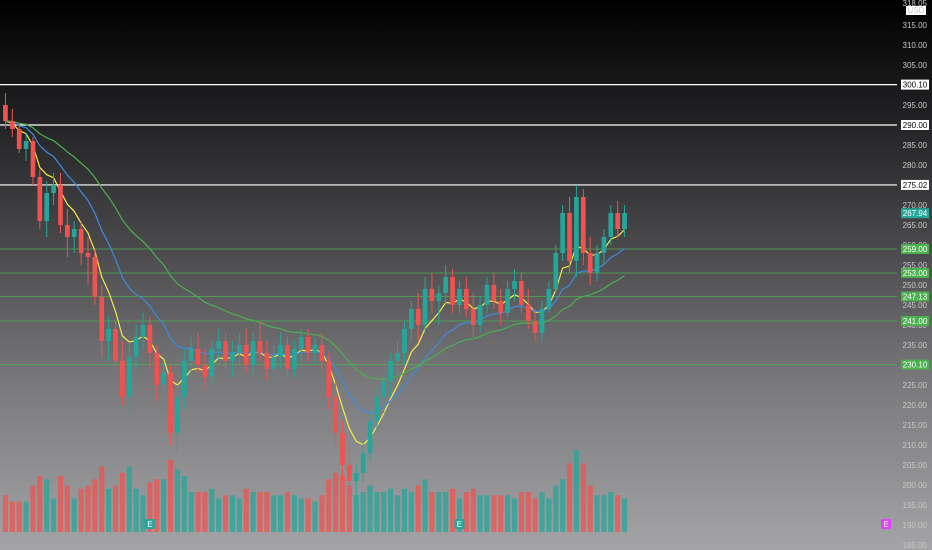 This screenshot has width=932, height=550. What do you see at coordinates (915, 485) in the screenshot?
I see `y-tick-label: 200.00` at bounding box center [915, 485].